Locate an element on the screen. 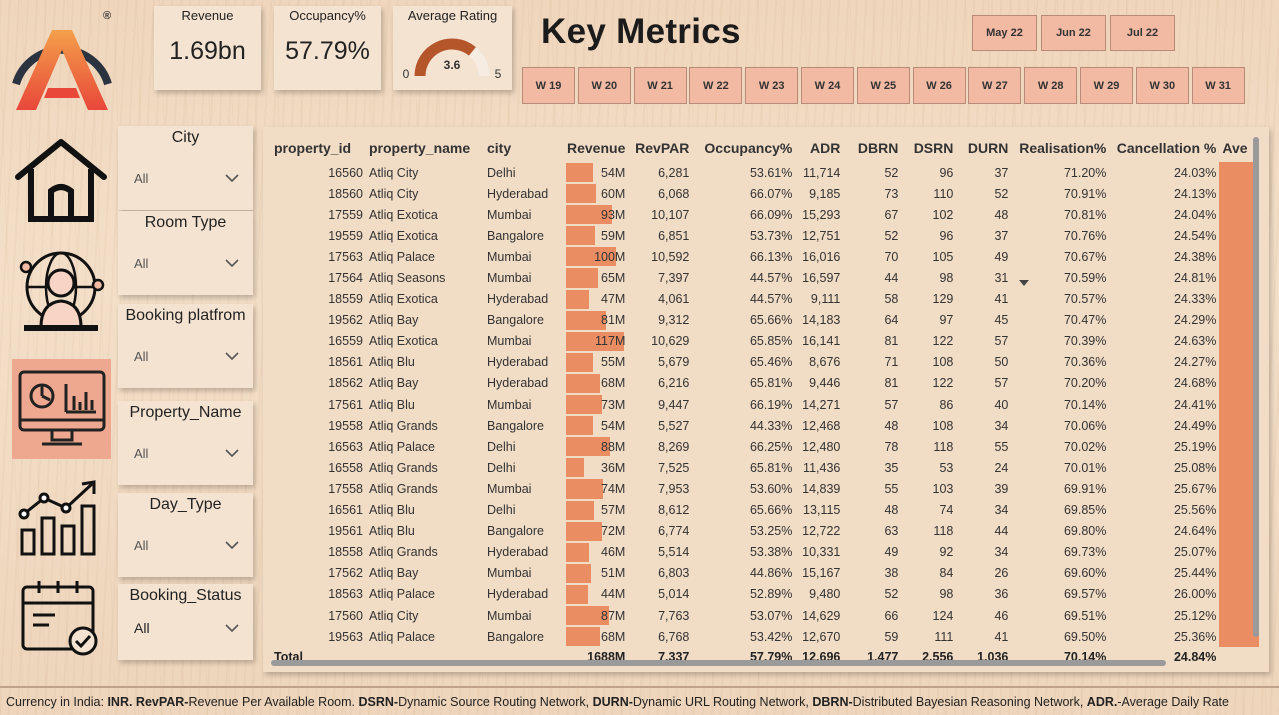 Image resolution: width=1279 pixels, height=715 pixels. cell-cancellation: 24.38% is located at coordinates (1195, 256).